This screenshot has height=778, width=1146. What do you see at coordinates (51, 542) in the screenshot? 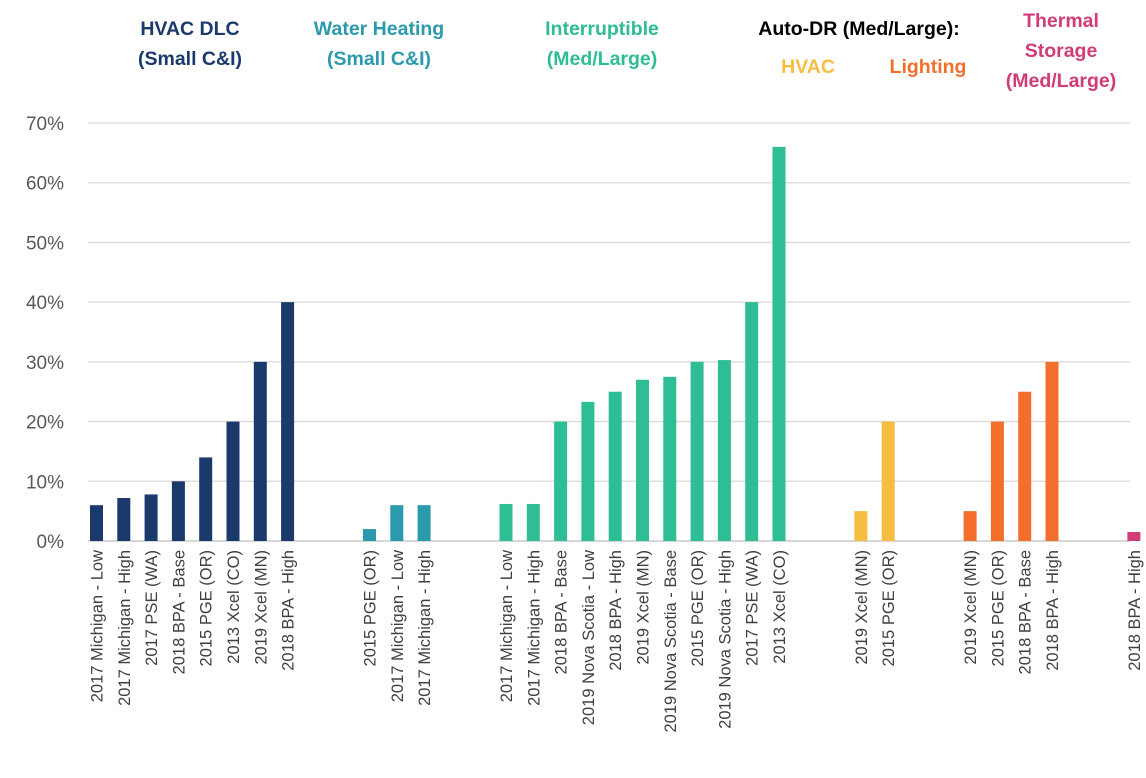
I see `y-tick-label: 0%` at bounding box center [51, 542].